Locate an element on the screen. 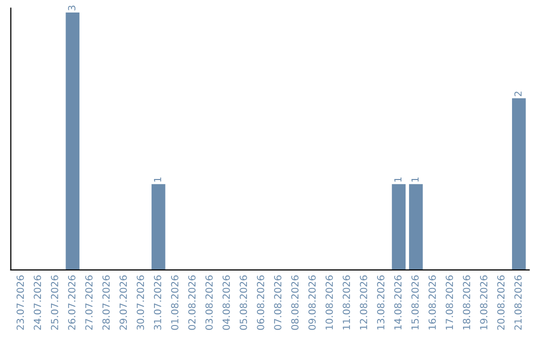  x-tick-label: 01.08.2026 is located at coordinates (174, 302).